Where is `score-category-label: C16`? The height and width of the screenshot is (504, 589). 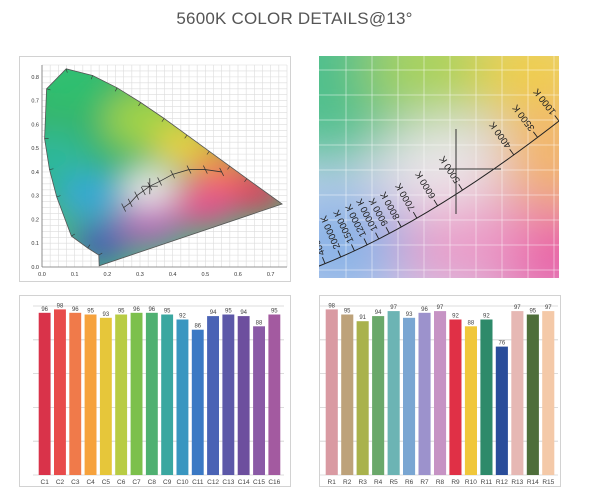
score-category-label: C16 is located at coordinates (274, 482).